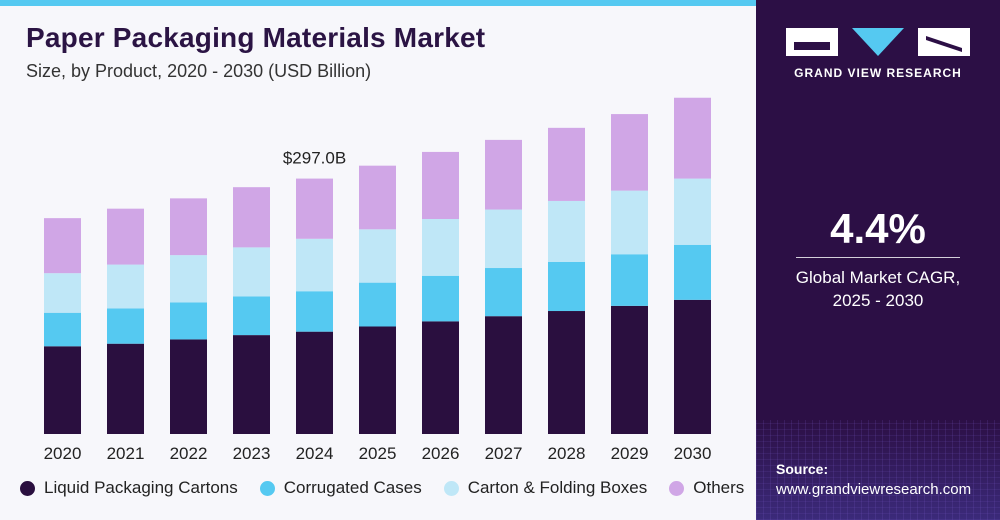  What do you see at coordinates (440, 377) in the screenshot?
I see `bar-segment-2026-liquid-packaging-cartons` at bounding box center [440, 377].